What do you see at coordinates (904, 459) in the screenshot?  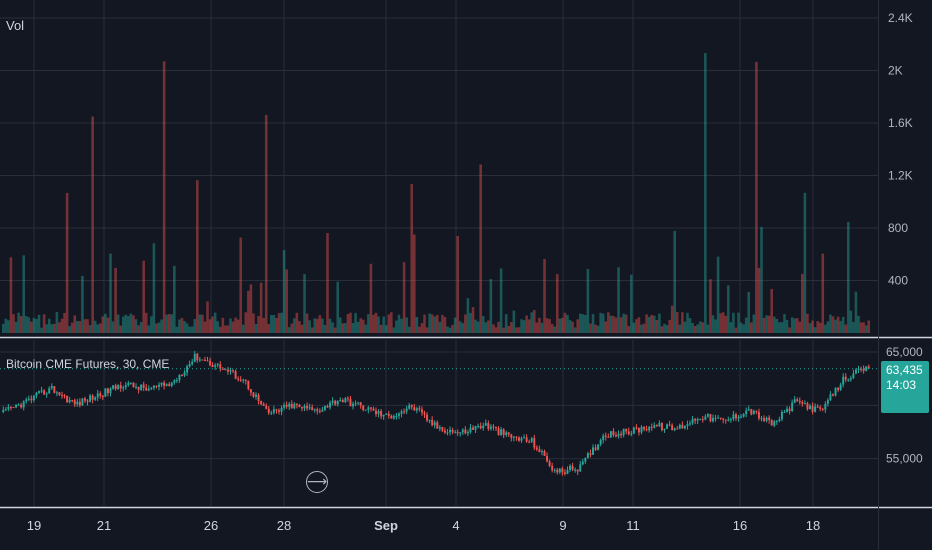 I see `price-tick-label: 55,000` at bounding box center [904, 459].